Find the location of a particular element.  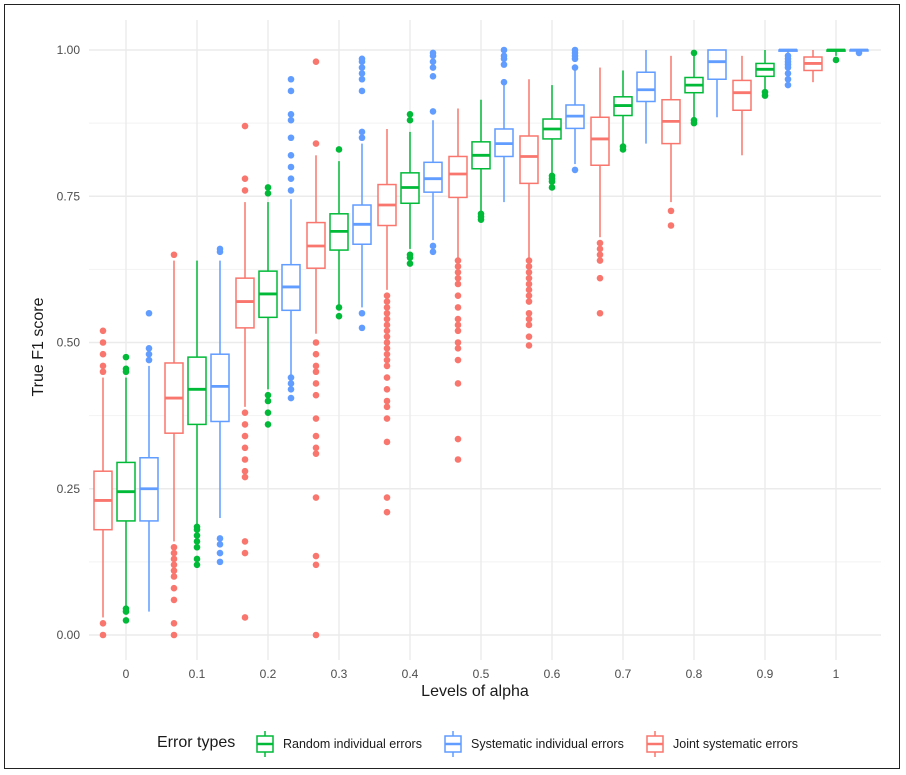

x-tick-label: 0.1 is located at coordinates (197, 674).